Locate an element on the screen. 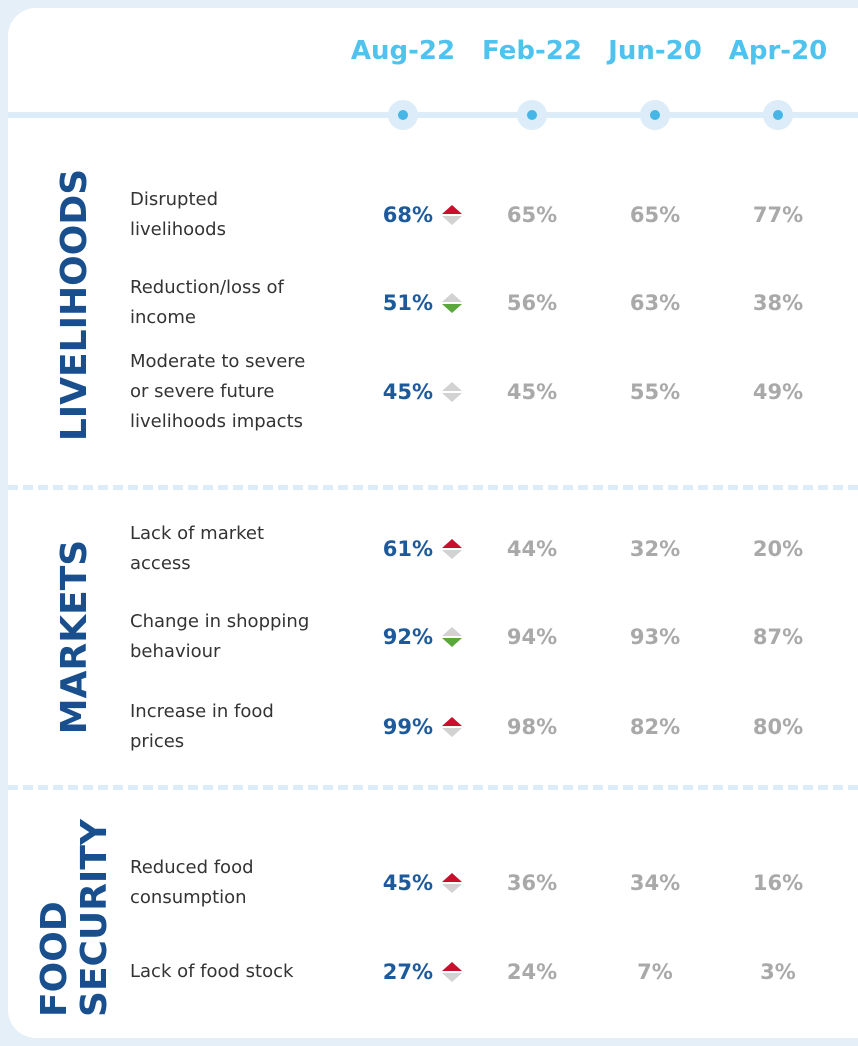 The width and height of the screenshot is (858, 1046). past-value: 55% is located at coordinates (655, 392).